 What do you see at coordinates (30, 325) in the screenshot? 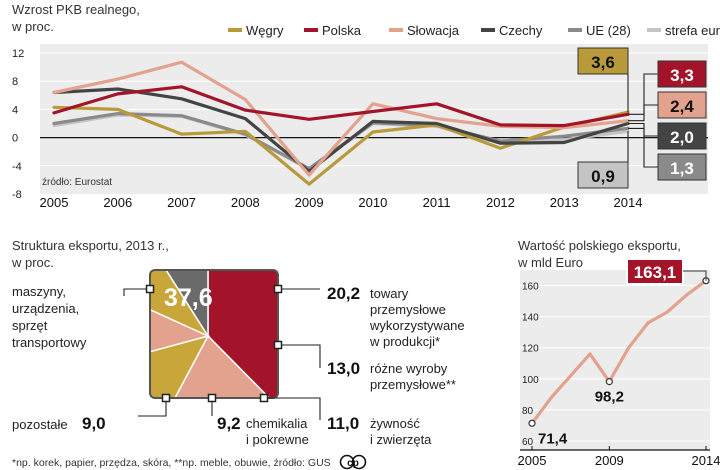
I see `pie-text-maszyny: sprzęt` at bounding box center [30, 325].